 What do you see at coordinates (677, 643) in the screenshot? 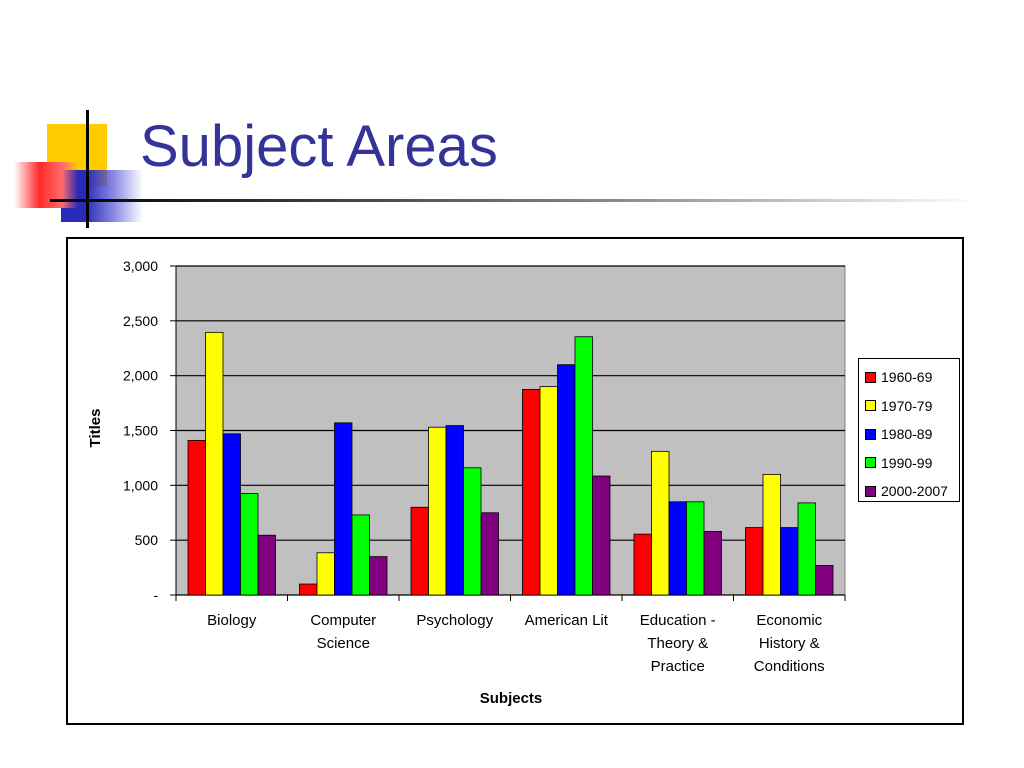
I see `x-tick-label: Theory &` at bounding box center [677, 643].